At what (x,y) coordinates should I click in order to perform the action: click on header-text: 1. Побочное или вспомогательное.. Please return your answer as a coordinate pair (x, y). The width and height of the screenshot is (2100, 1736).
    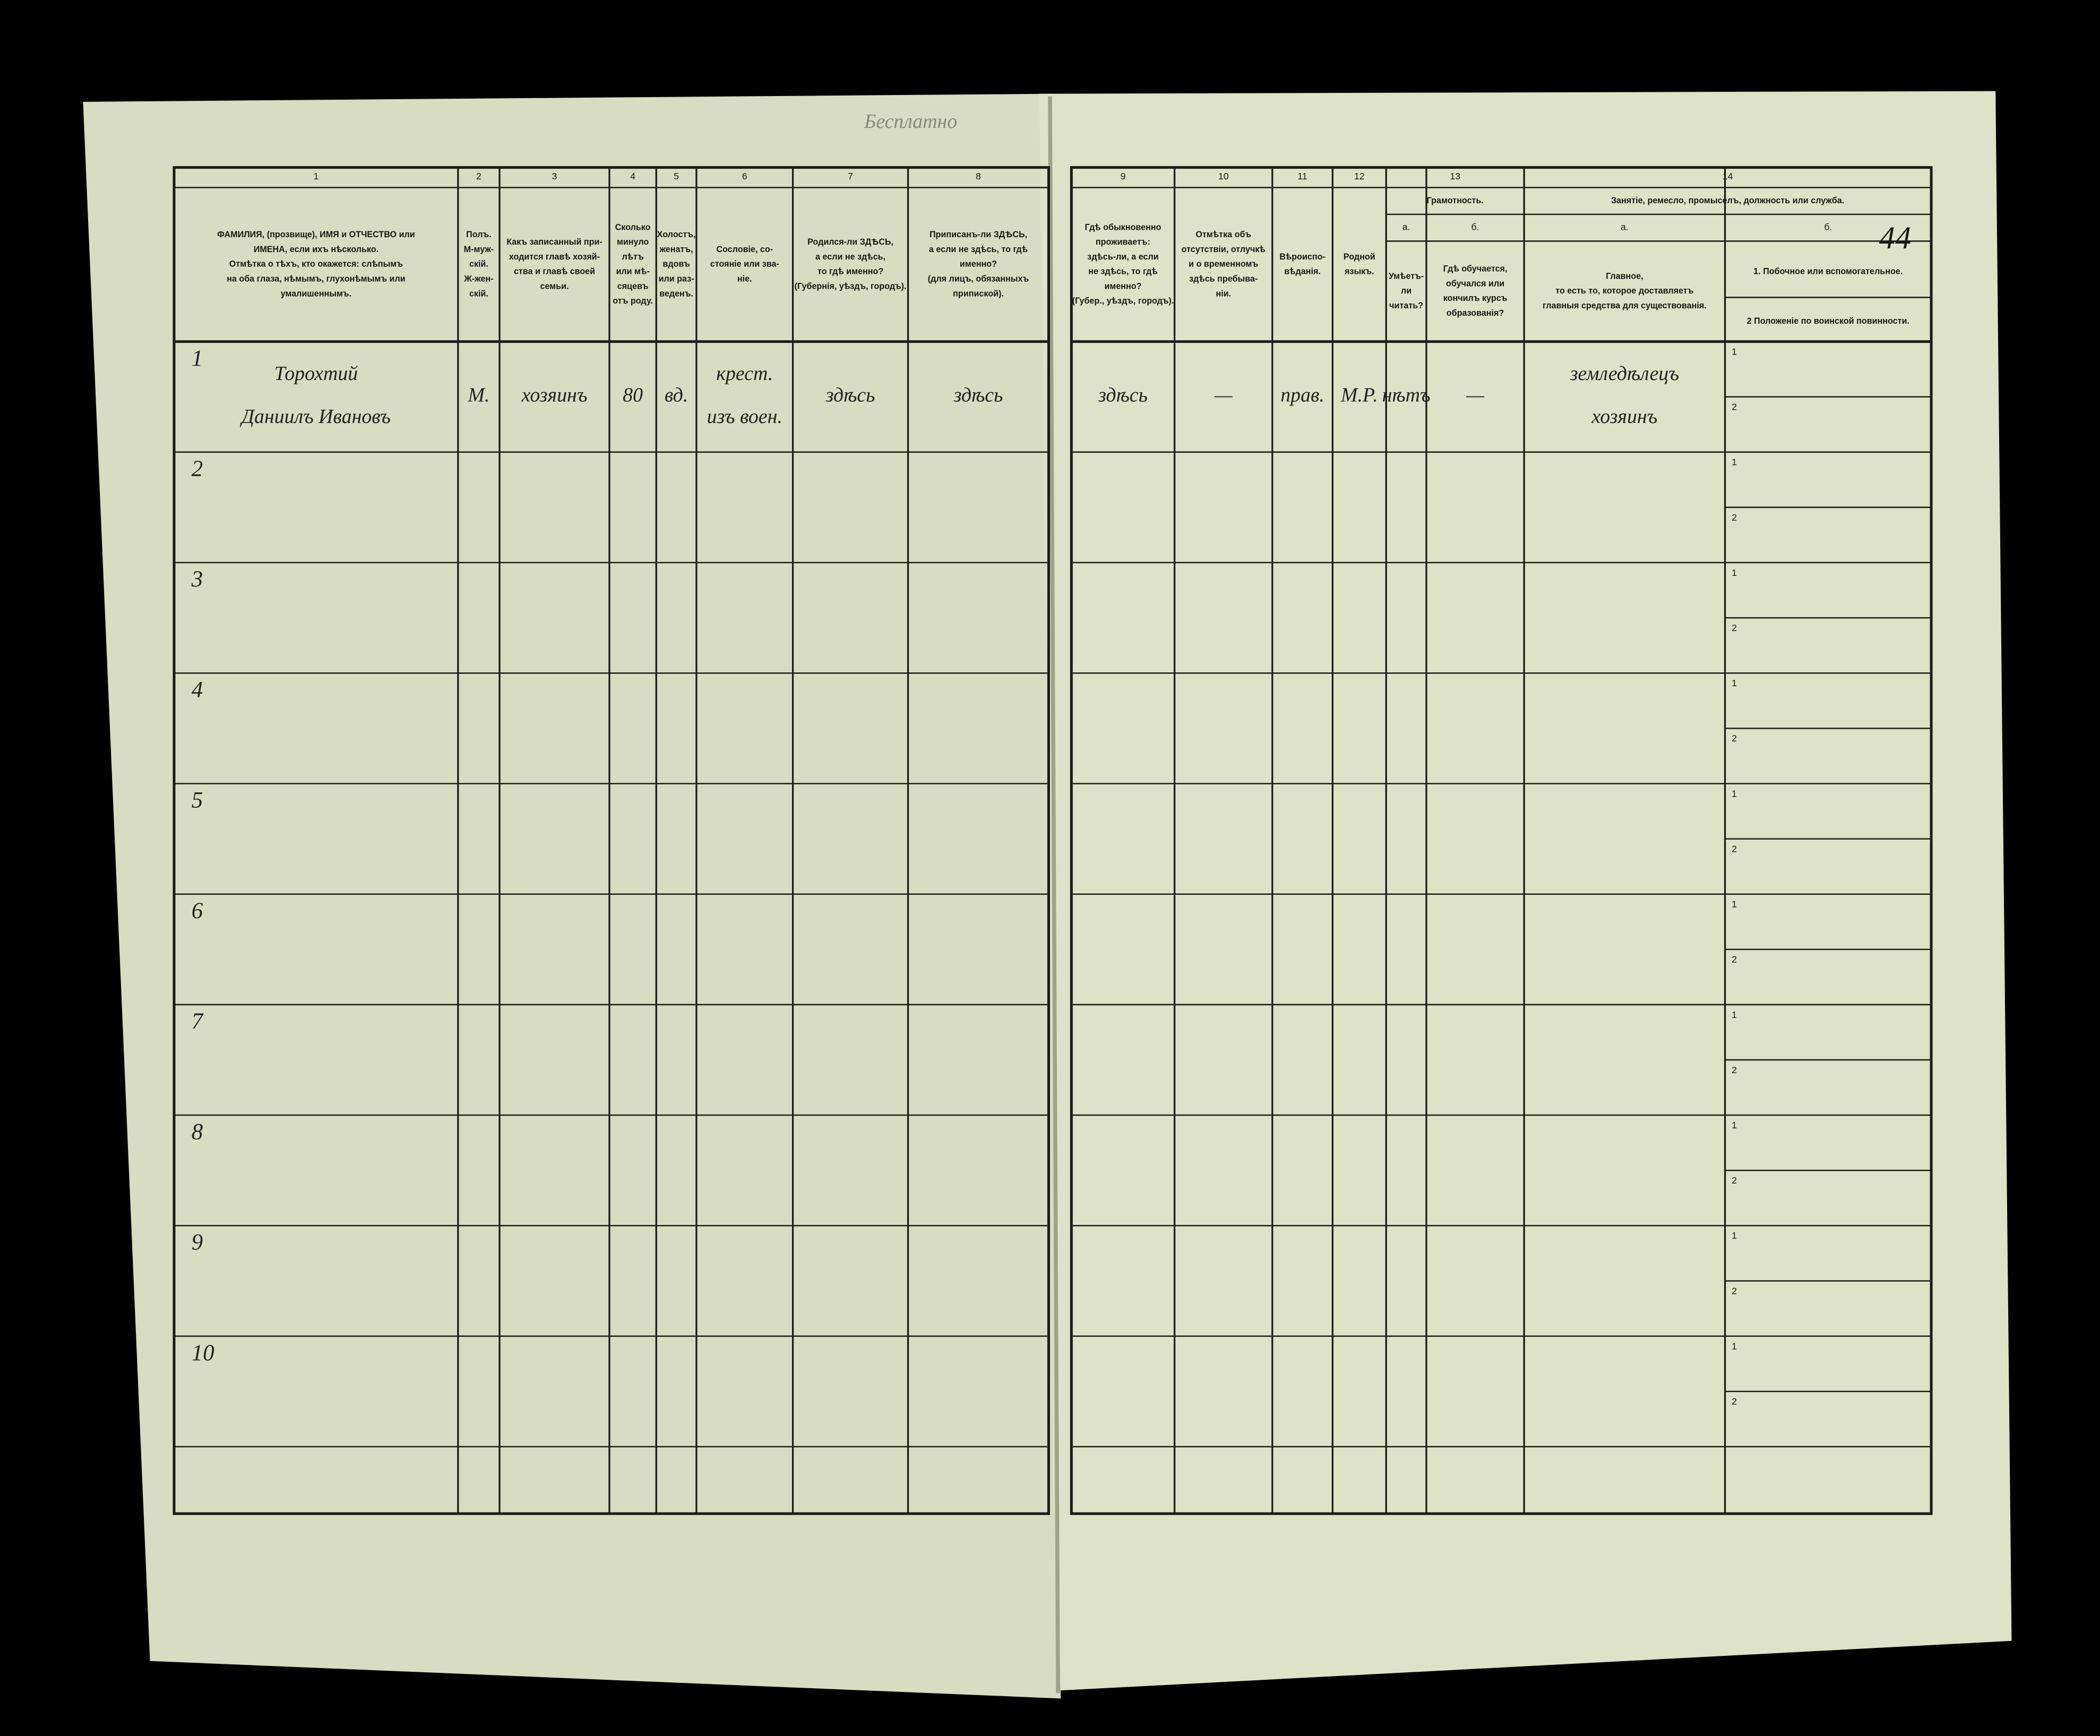
    Looking at the image, I should click on (1828, 272).